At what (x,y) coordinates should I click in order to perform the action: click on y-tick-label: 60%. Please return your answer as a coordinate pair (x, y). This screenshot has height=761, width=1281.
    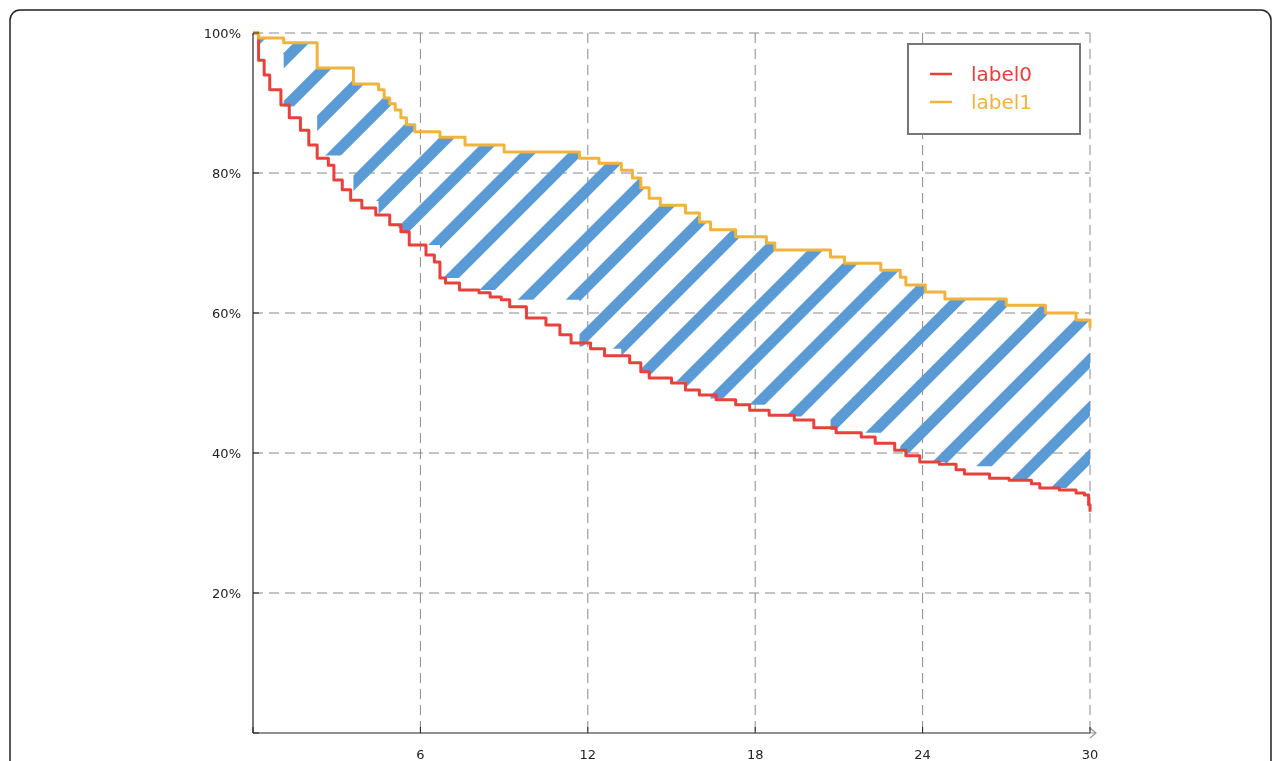
    Looking at the image, I should click on (226, 313).